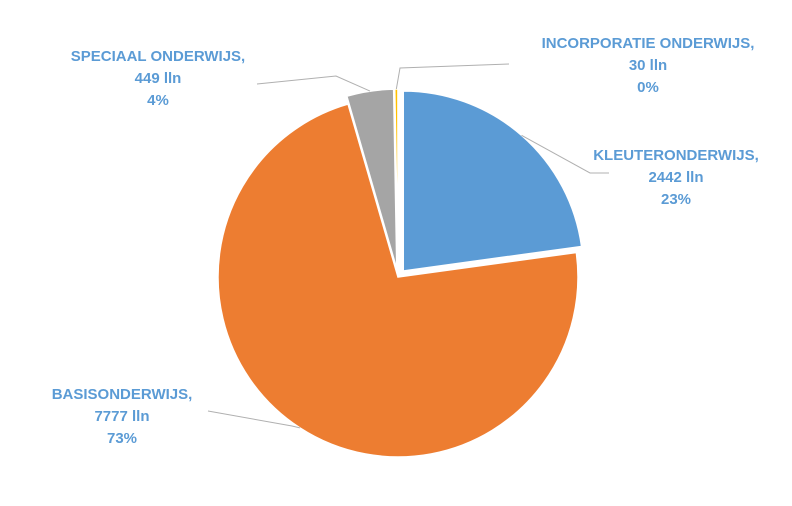  What do you see at coordinates (452, 76) in the screenshot?
I see `leader-line-incorporatie-onderwijs` at bounding box center [452, 76].